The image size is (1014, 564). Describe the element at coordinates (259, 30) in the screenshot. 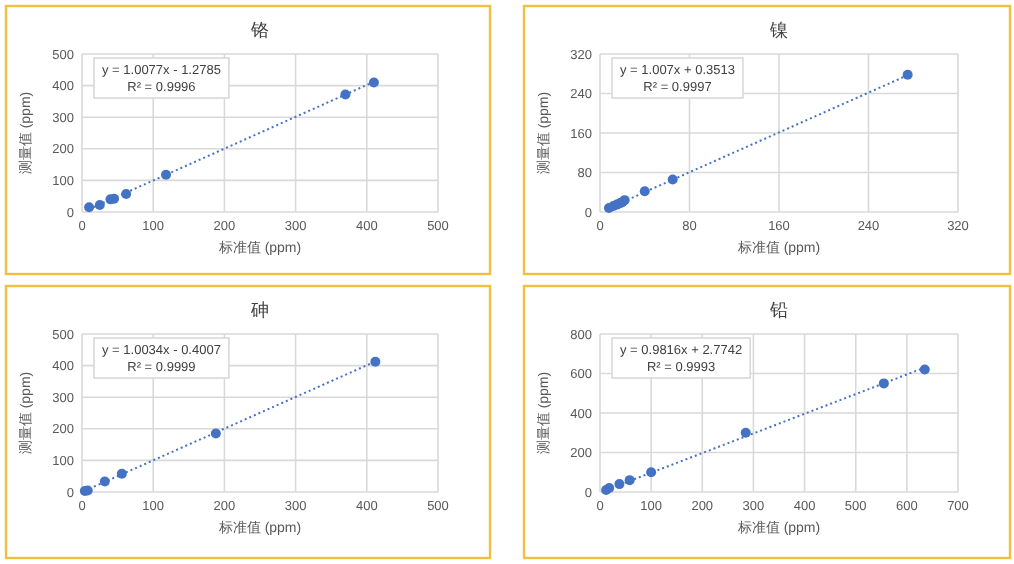

I see `chart-title: 铬` at that location.